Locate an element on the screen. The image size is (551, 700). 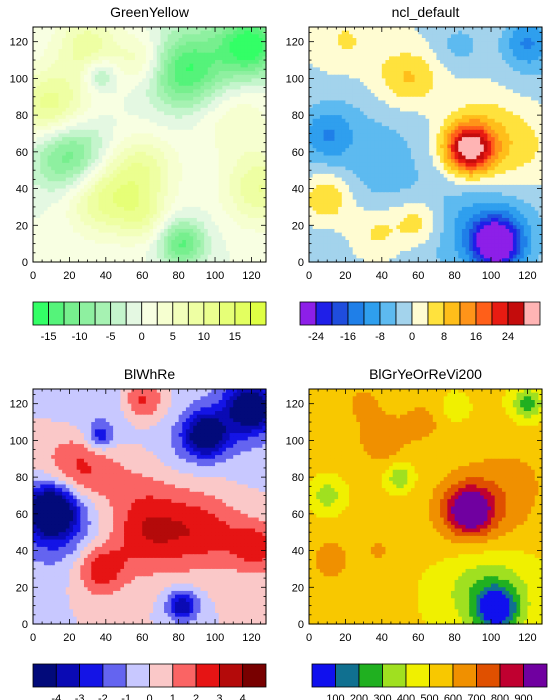
colorbar-label: 15 is located at coordinates (235, 337).